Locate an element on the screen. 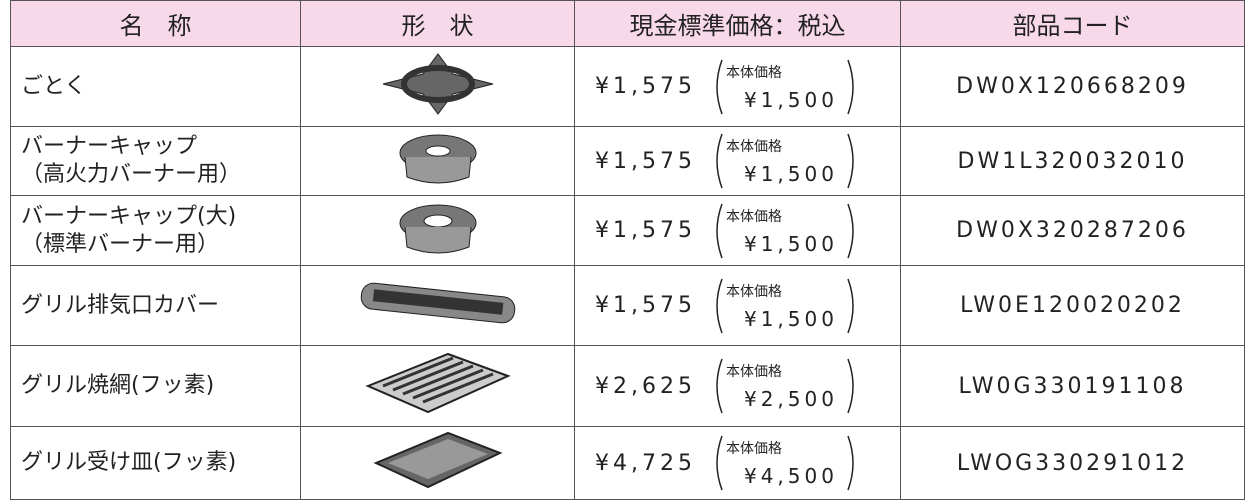  row: グリル受け皿(フッ素) ¥4,725 本体価格 ¥4,500 LWOG330291012 is located at coordinates (627, 463).